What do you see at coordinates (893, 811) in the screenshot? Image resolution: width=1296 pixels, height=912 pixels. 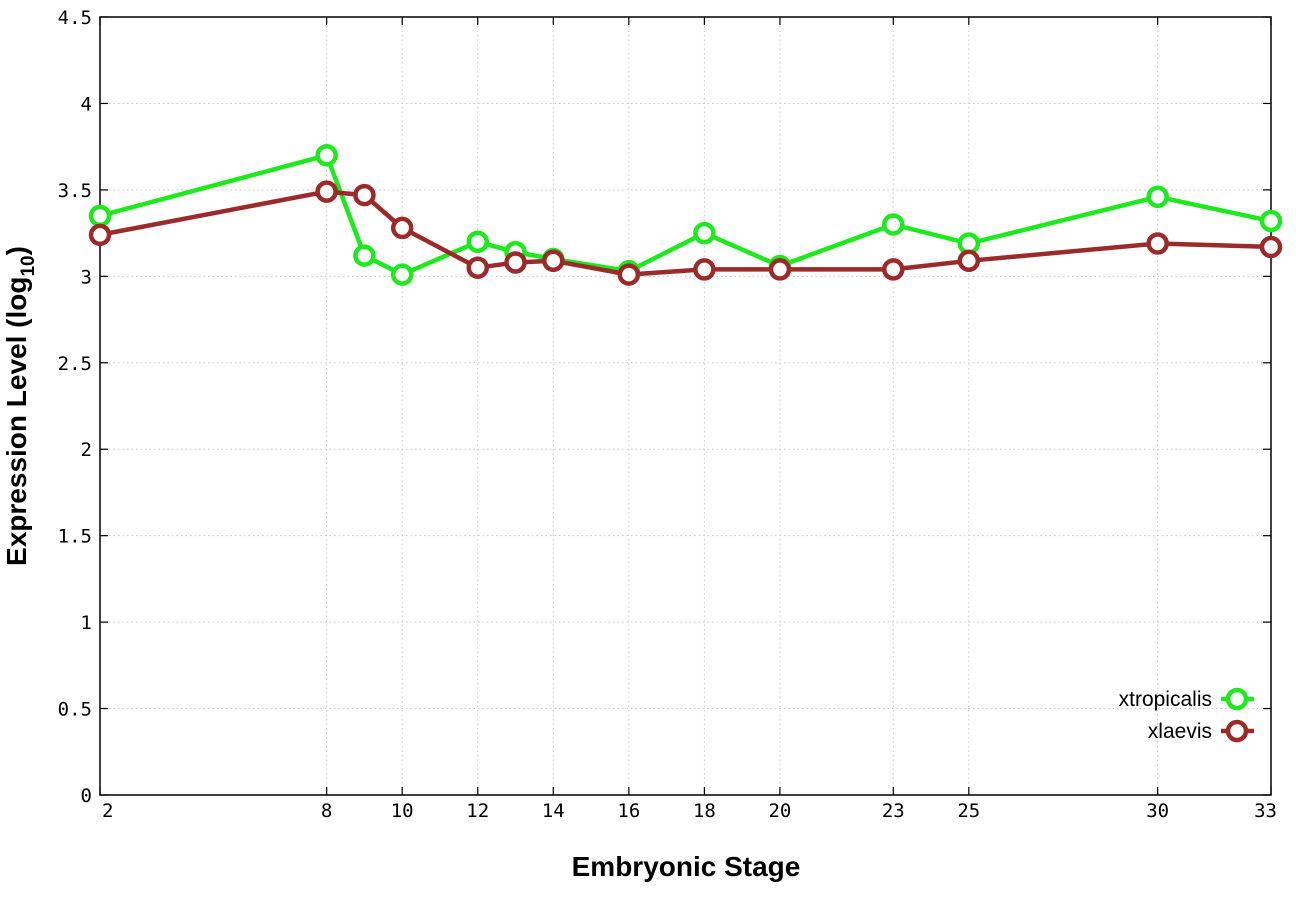 I see `x-tick-label: 23` at bounding box center [893, 811].